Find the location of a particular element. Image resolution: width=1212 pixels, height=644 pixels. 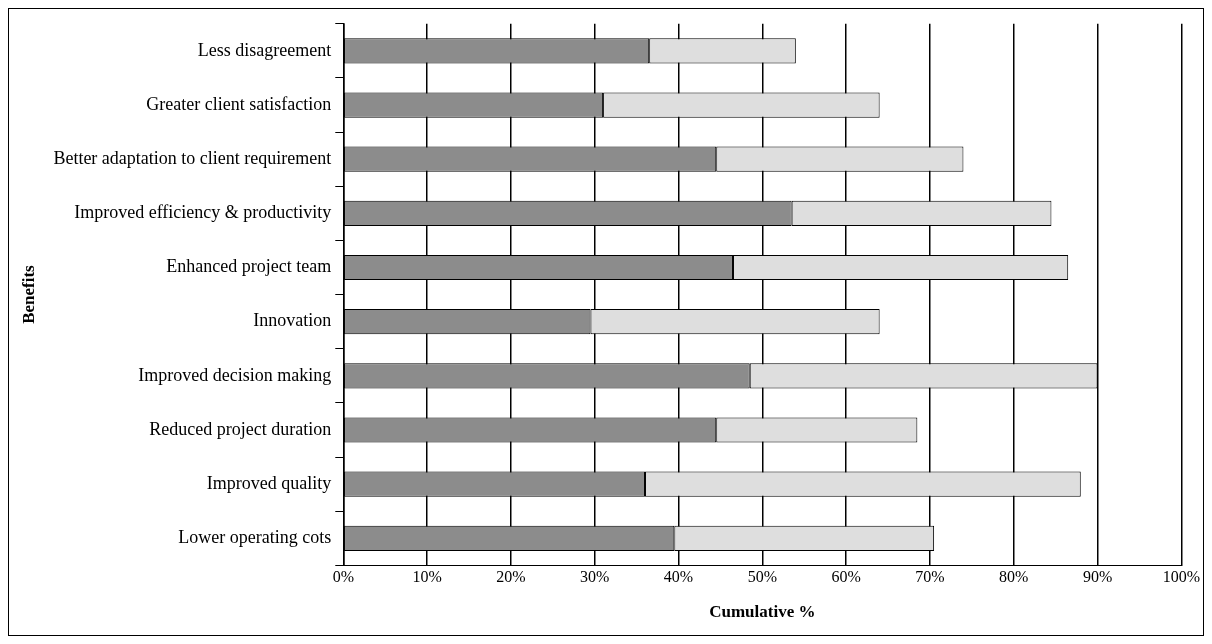

y-tick-label: Better adaptation to client requirement is located at coordinates (192, 157).